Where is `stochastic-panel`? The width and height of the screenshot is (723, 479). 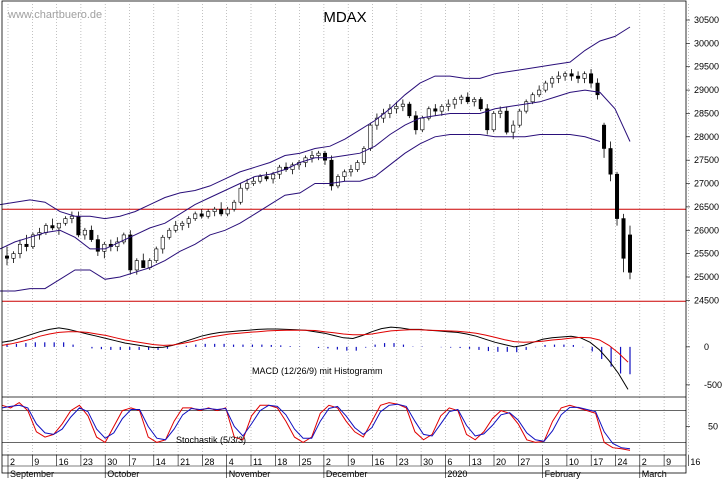 stochastic-panel is located at coordinates (343, 426).